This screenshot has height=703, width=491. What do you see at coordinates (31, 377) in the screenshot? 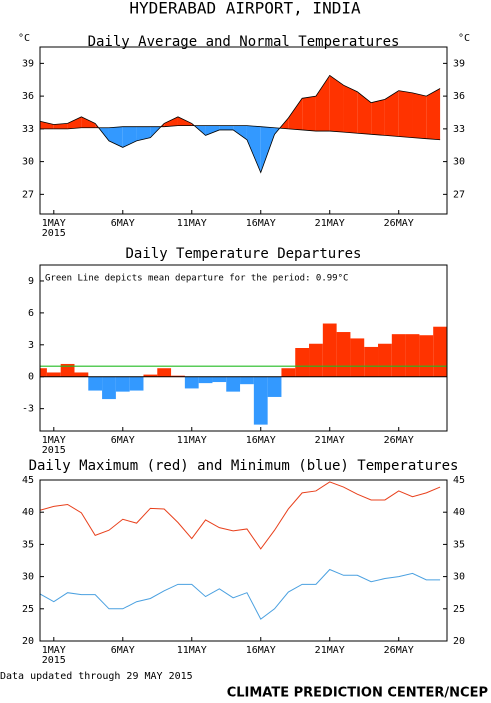
I see `y-tick-label: 0` at bounding box center [31, 377].